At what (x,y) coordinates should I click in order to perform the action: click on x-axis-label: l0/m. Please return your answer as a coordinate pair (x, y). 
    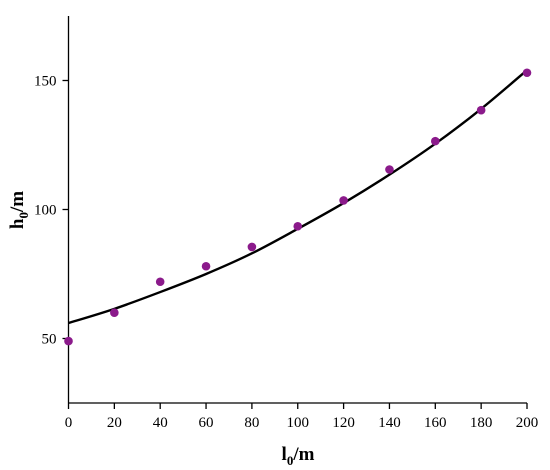
    Looking at the image, I should click on (298, 456).